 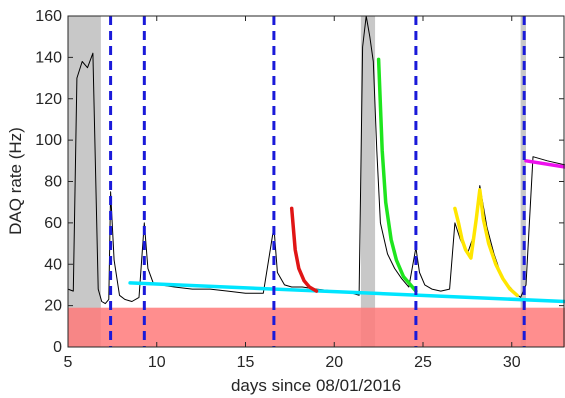 I want to click on x-tick-label-2: 15, so click(x=246, y=362).